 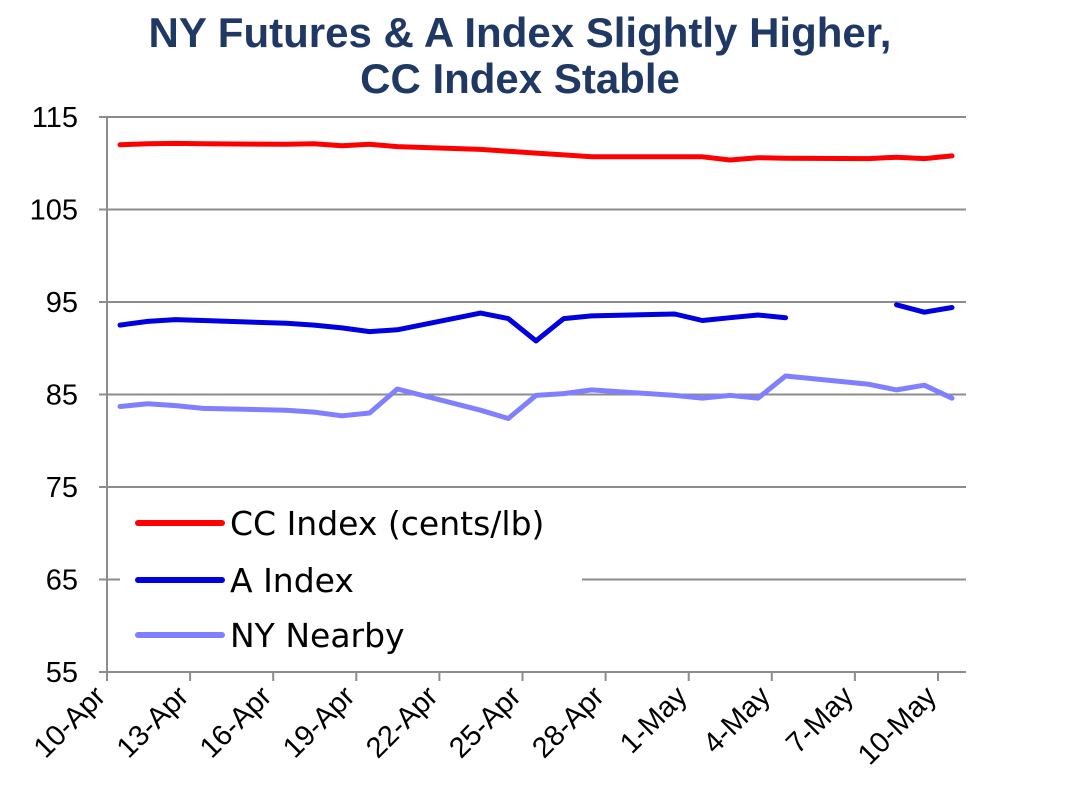 What do you see at coordinates (737, 720) in the screenshot?
I see `x-tick-label: 4-May` at bounding box center [737, 720].